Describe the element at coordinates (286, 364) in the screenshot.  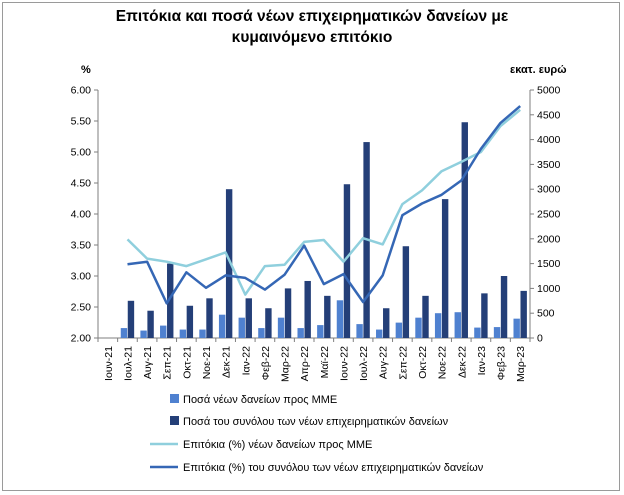
I see `x-tick-label: Μαρ-22` at that location.